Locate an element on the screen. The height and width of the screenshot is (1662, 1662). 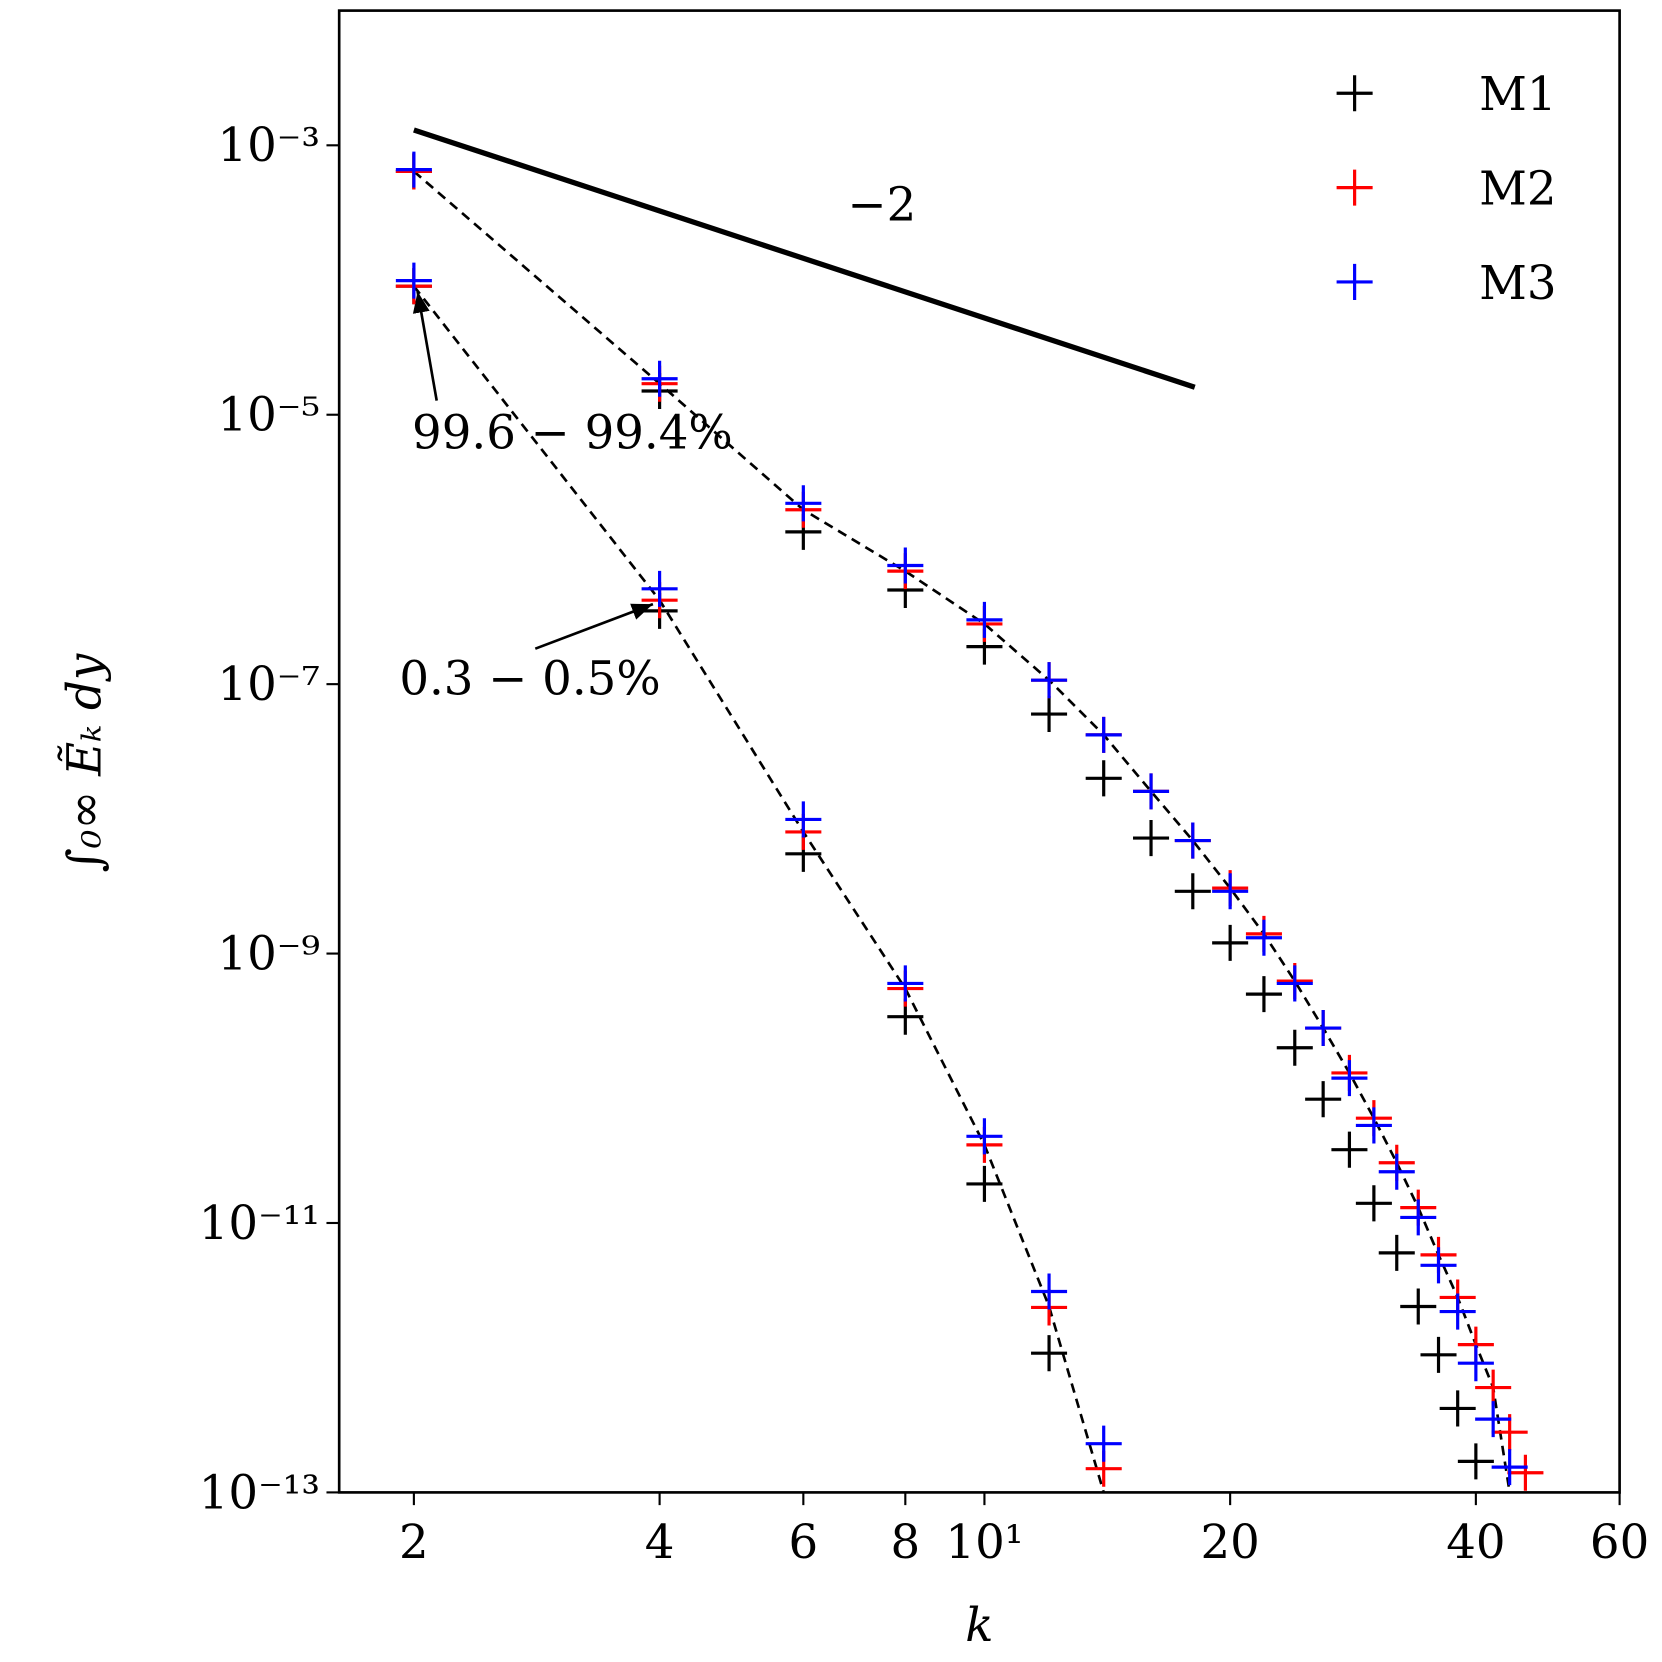
slope-label: −2 is located at coordinates (882, 204).